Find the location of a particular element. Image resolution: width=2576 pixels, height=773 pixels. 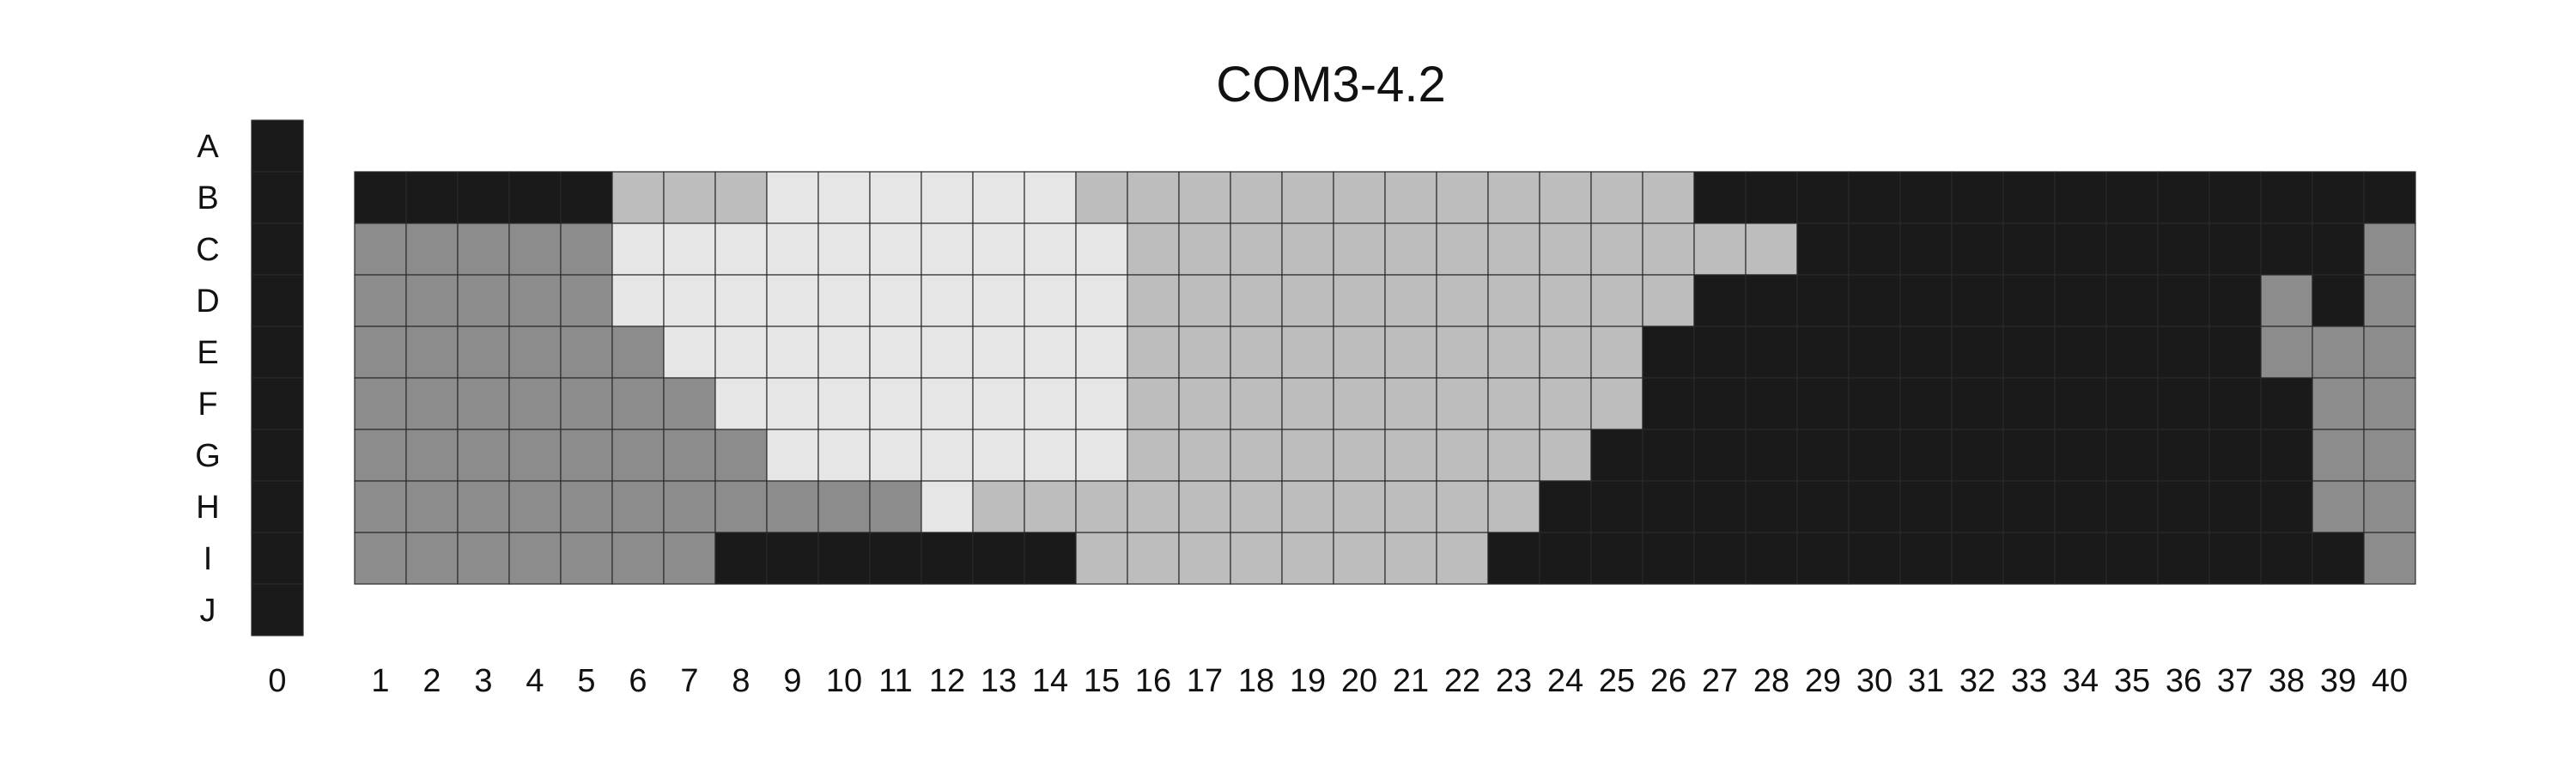

column-label-16: 16 is located at coordinates (1153, 681).